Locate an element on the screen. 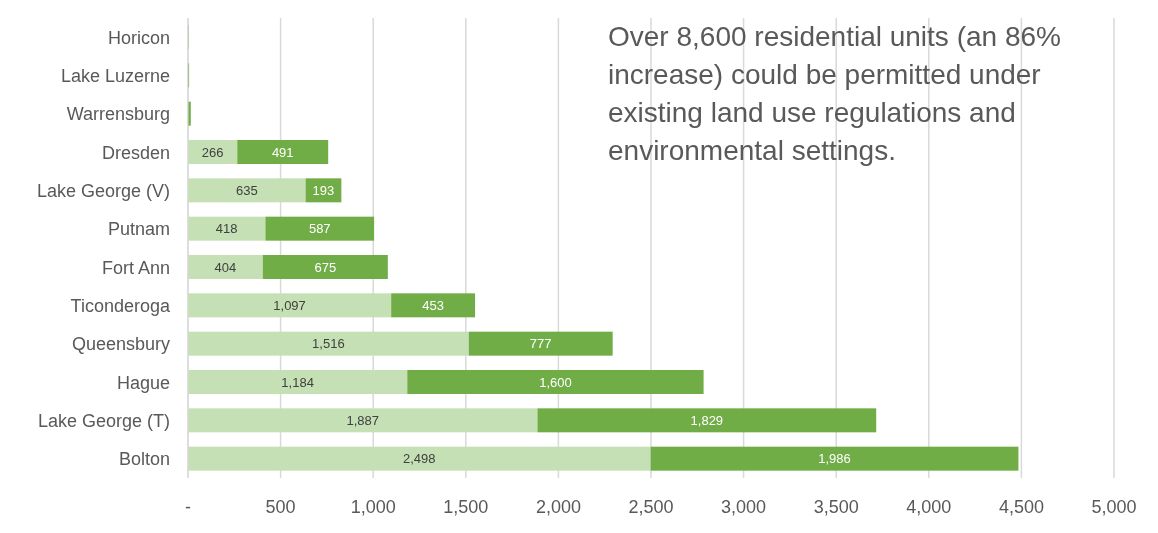  y-tick-label: Queensbury is located at coordinates (120, 344).